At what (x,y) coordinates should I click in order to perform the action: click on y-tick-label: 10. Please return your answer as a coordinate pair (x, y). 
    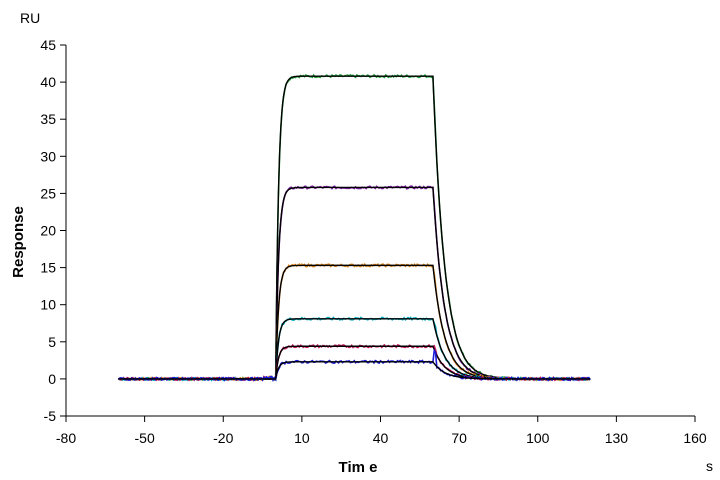
    Looking at the image, I should click on (48, 305).